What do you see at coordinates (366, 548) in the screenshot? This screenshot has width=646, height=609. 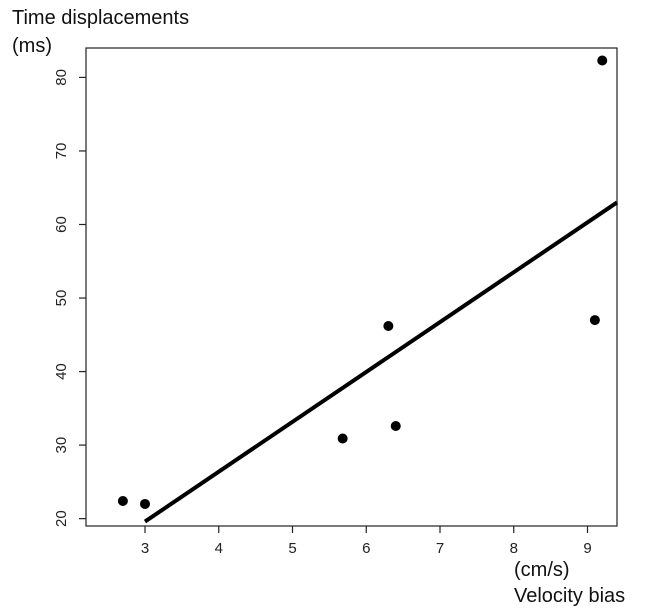 I see `x-tick-label: 6` at bounding box center [366, 548].